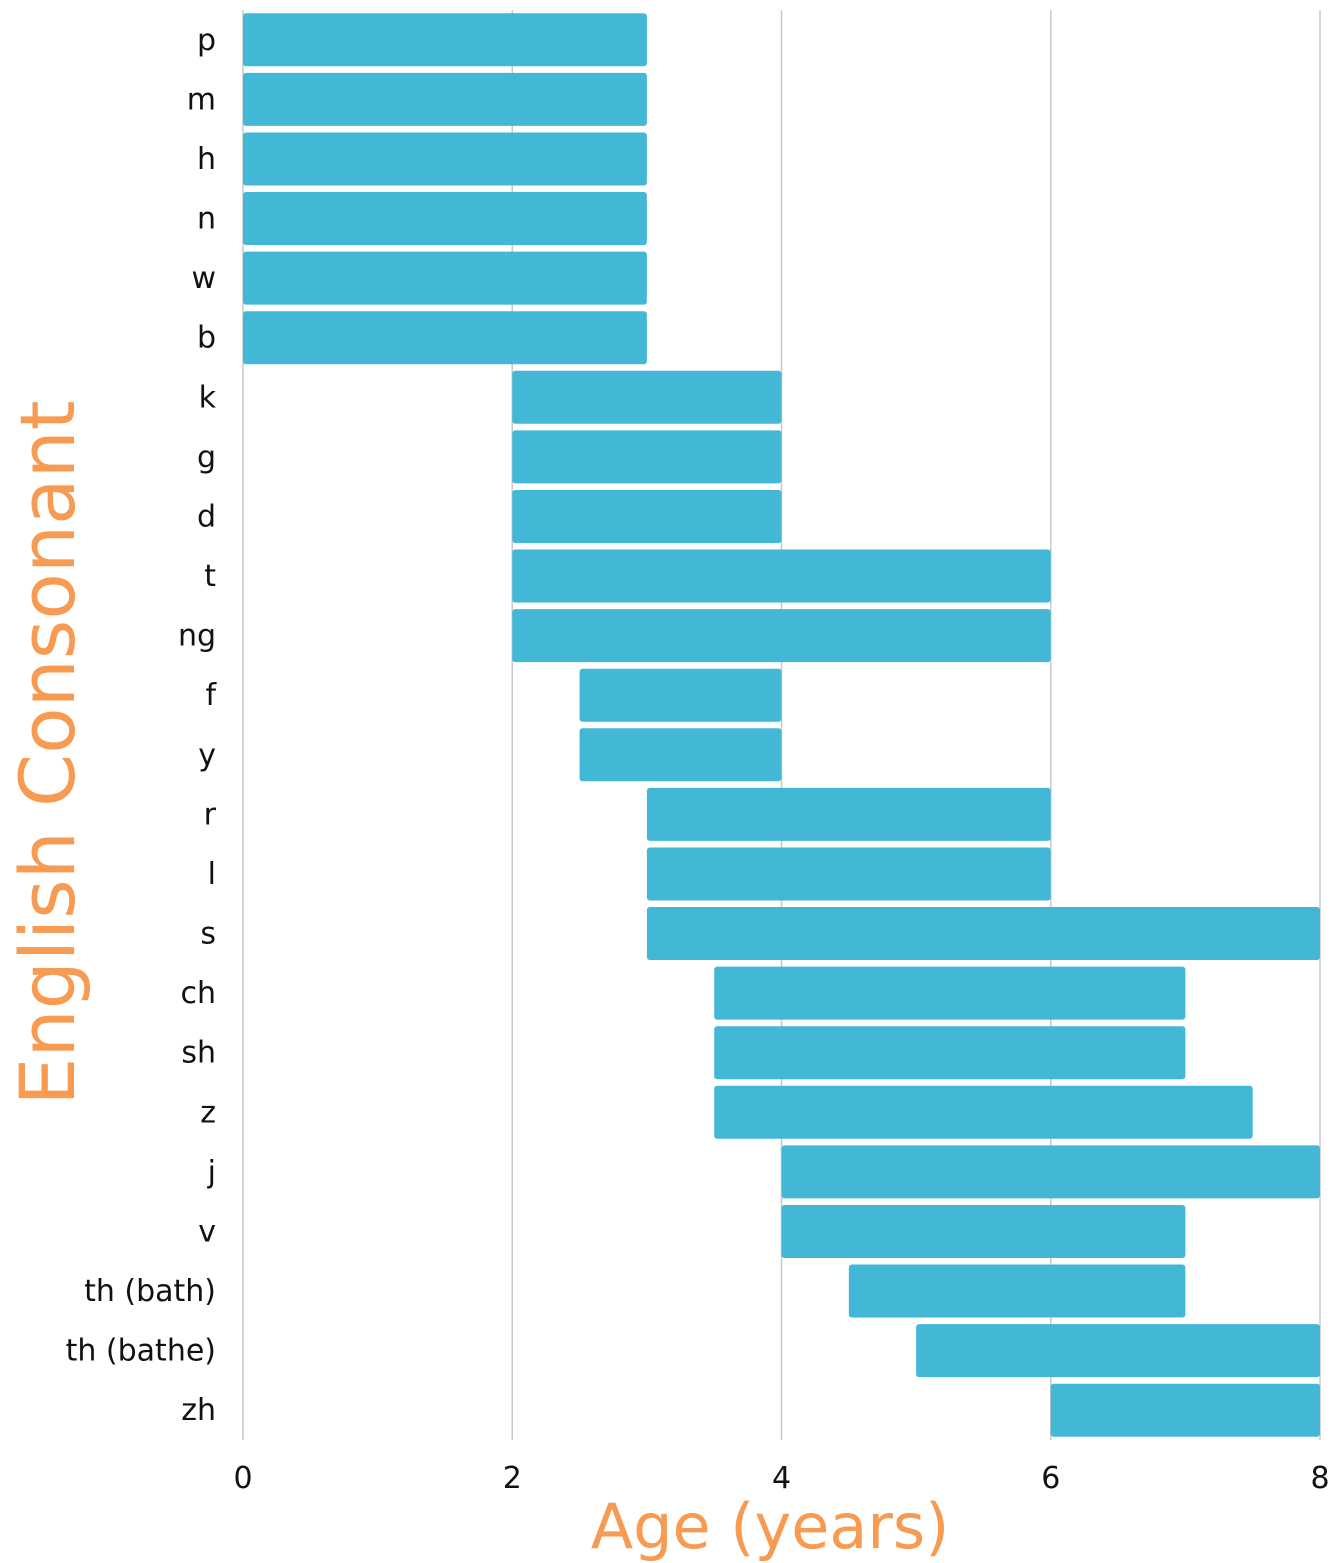  Describe the element at coordinates (445, 99) in the screenshot. I see `bar-m` at that location.